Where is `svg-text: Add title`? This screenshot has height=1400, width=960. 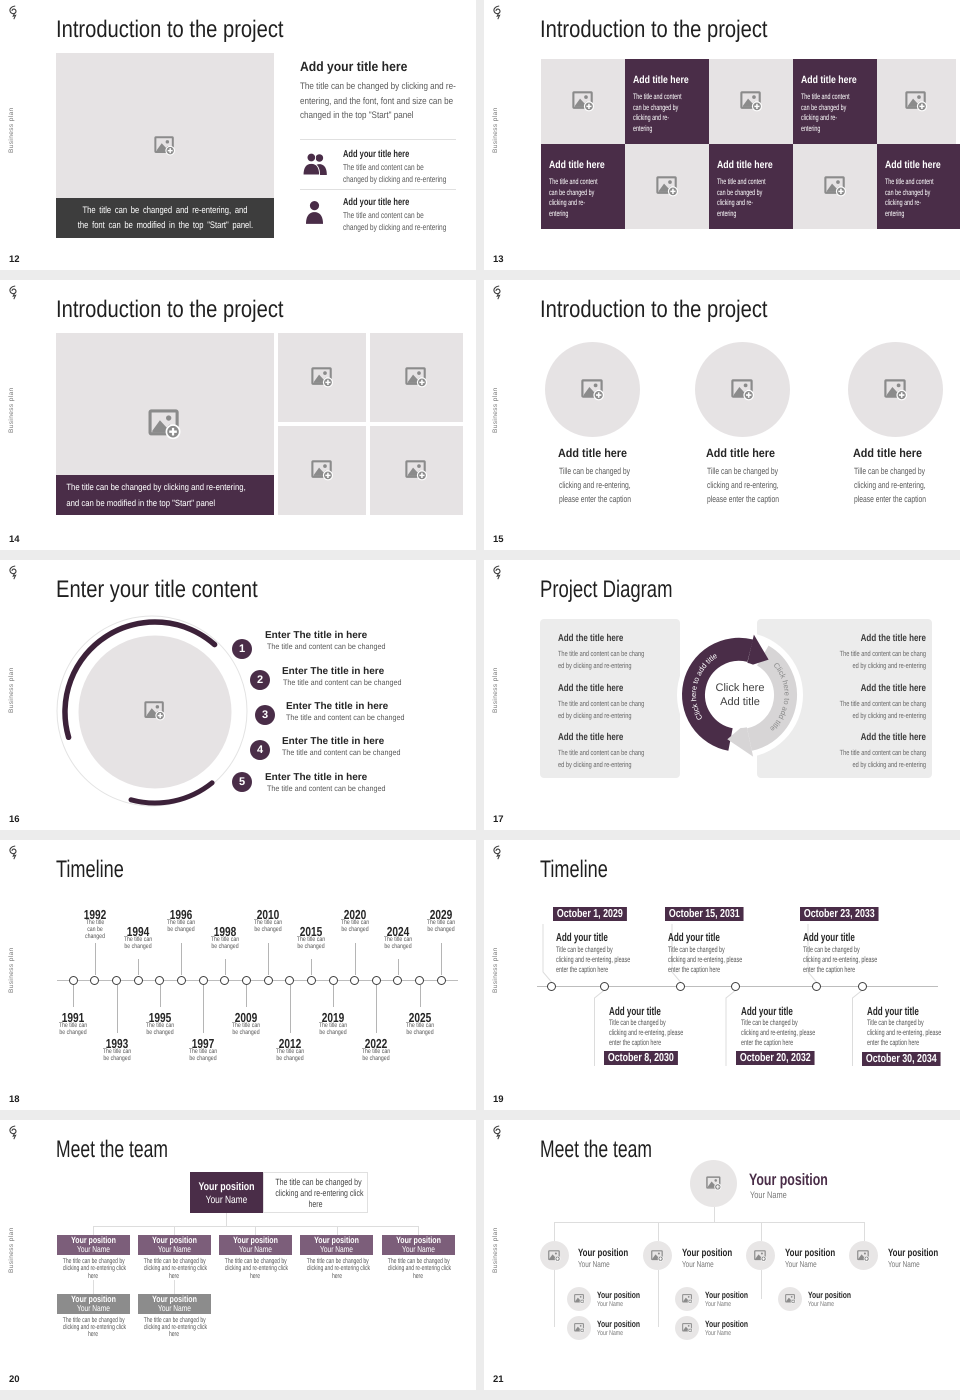 svg-text: Add title is located at coordinates (740, 702).